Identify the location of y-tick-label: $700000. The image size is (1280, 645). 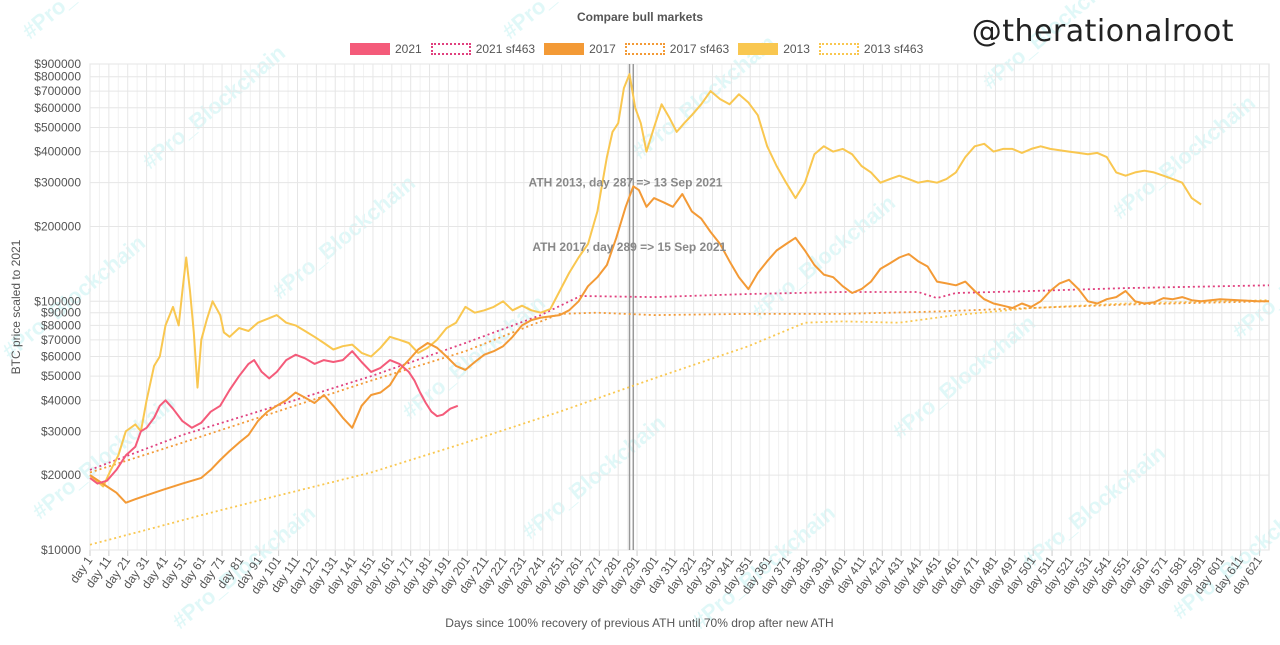
(57, 91).